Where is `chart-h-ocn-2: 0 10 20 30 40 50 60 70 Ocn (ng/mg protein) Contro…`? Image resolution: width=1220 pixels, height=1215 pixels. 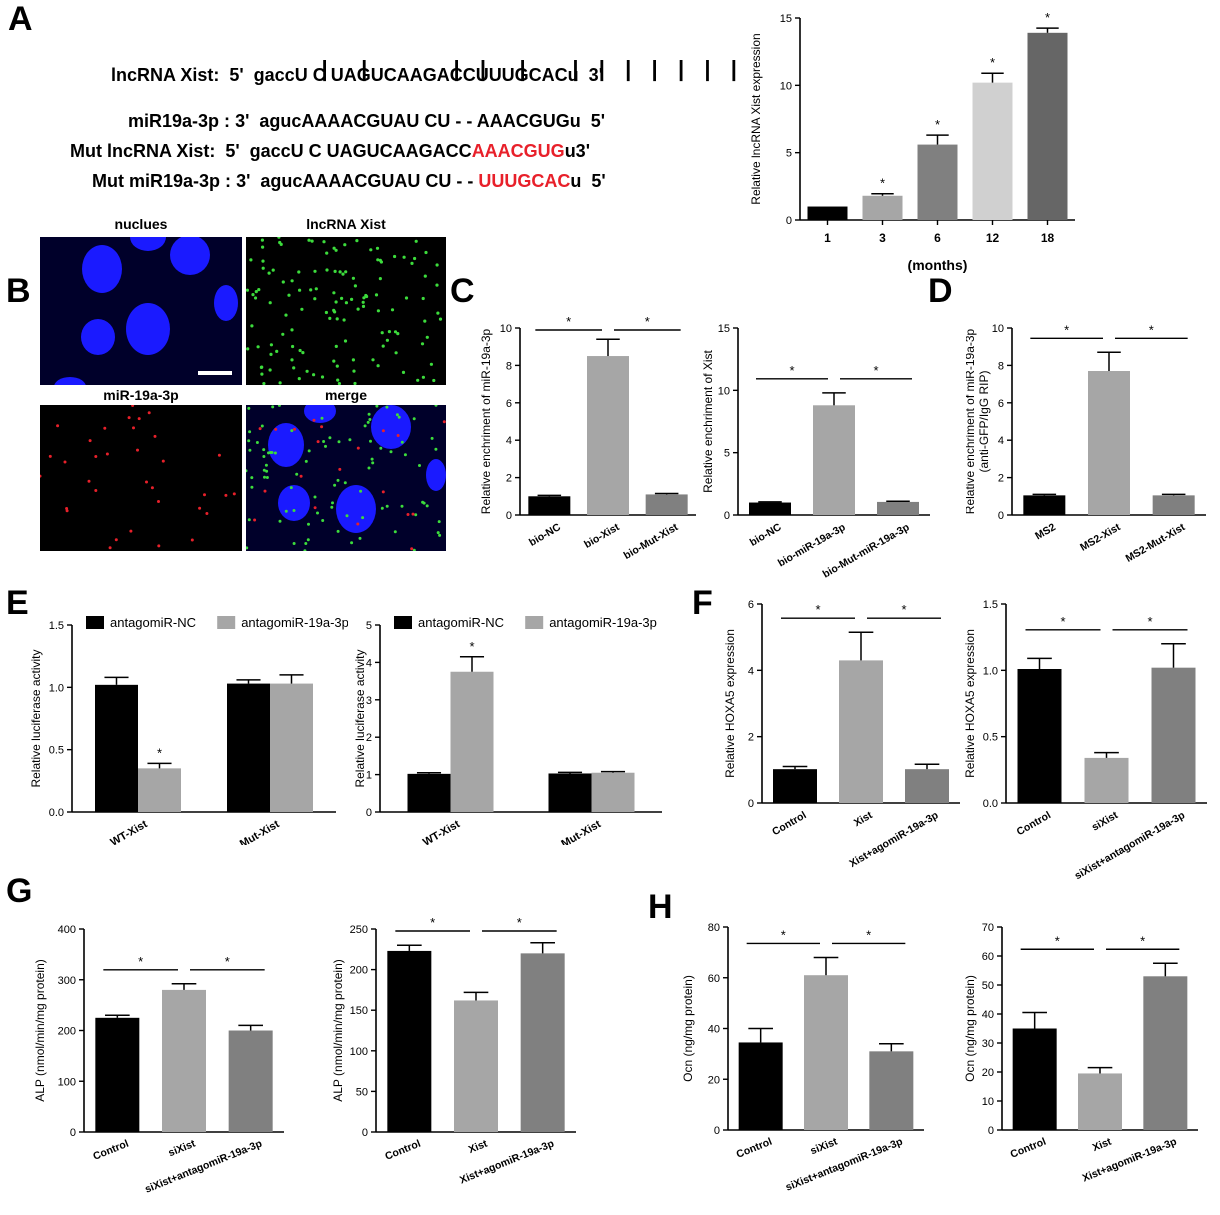
chart-h-ocn-2: 0 10 20 30 40 50 60 70 Ocn (ng/mg protein) Contro… is located at coordinates (1080, 1053).